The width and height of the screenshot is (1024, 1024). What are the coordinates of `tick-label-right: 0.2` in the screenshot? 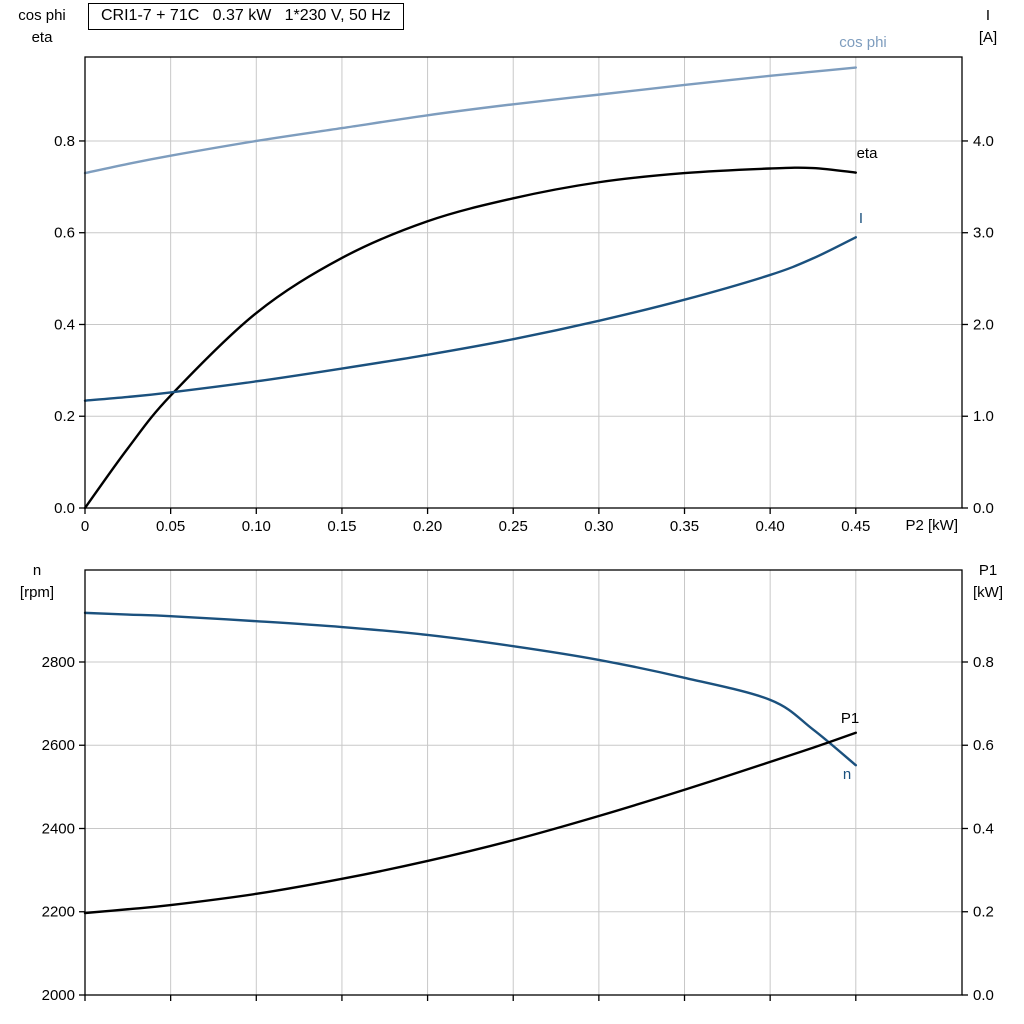 It's located at (983, 912).